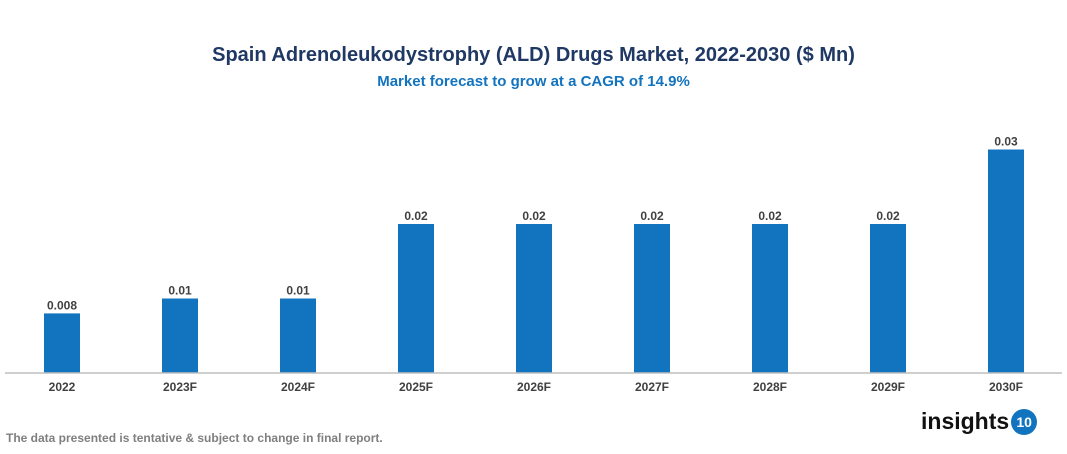 The width and height of the screenshot is (1067, 454). I want to click on bar-2024F, so click(298, 335).